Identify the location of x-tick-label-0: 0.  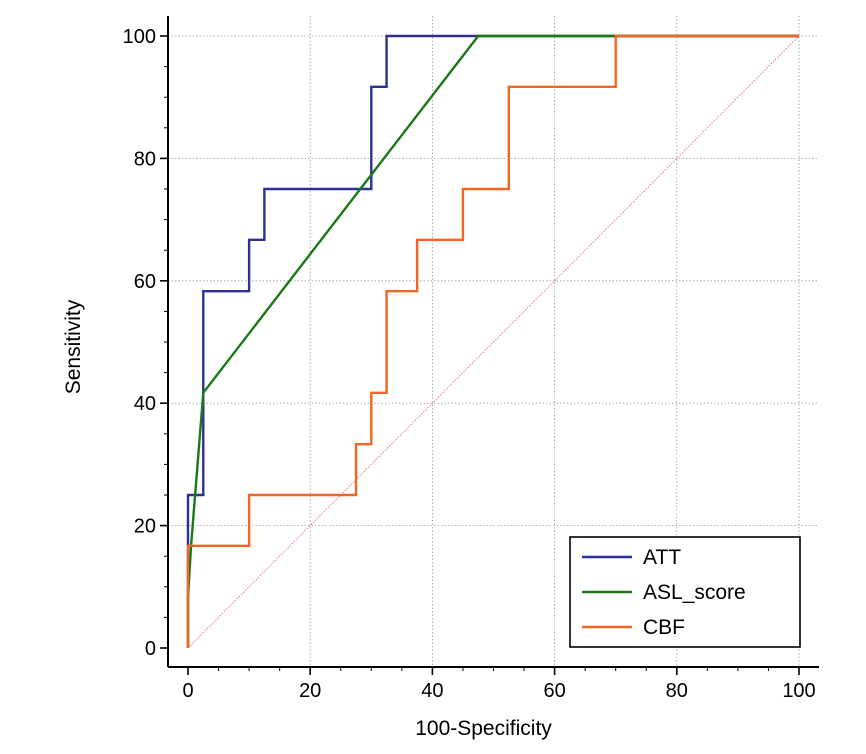
(187, 691).